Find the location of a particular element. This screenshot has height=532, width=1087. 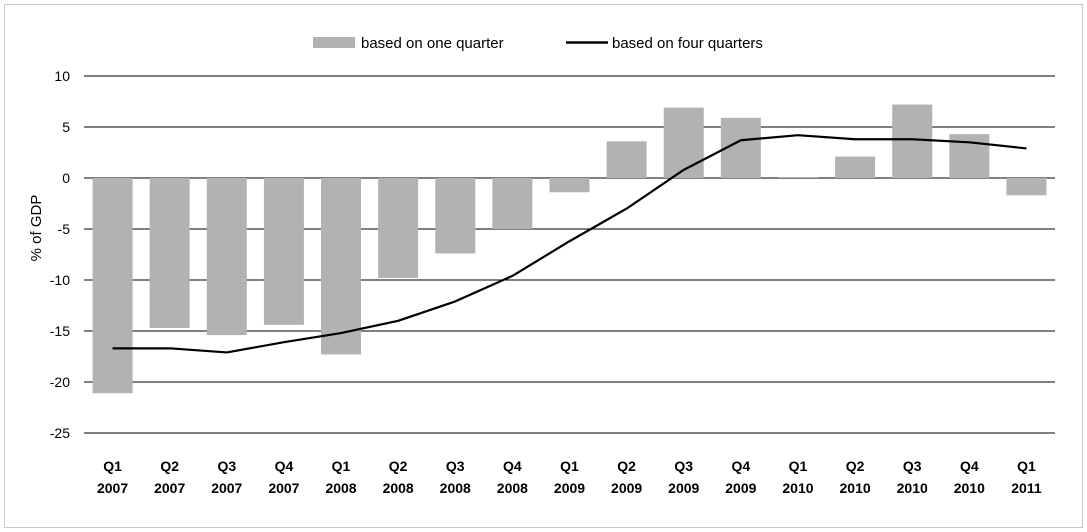

y-axis-label: % of GDP is located at coordinates (36, 228).